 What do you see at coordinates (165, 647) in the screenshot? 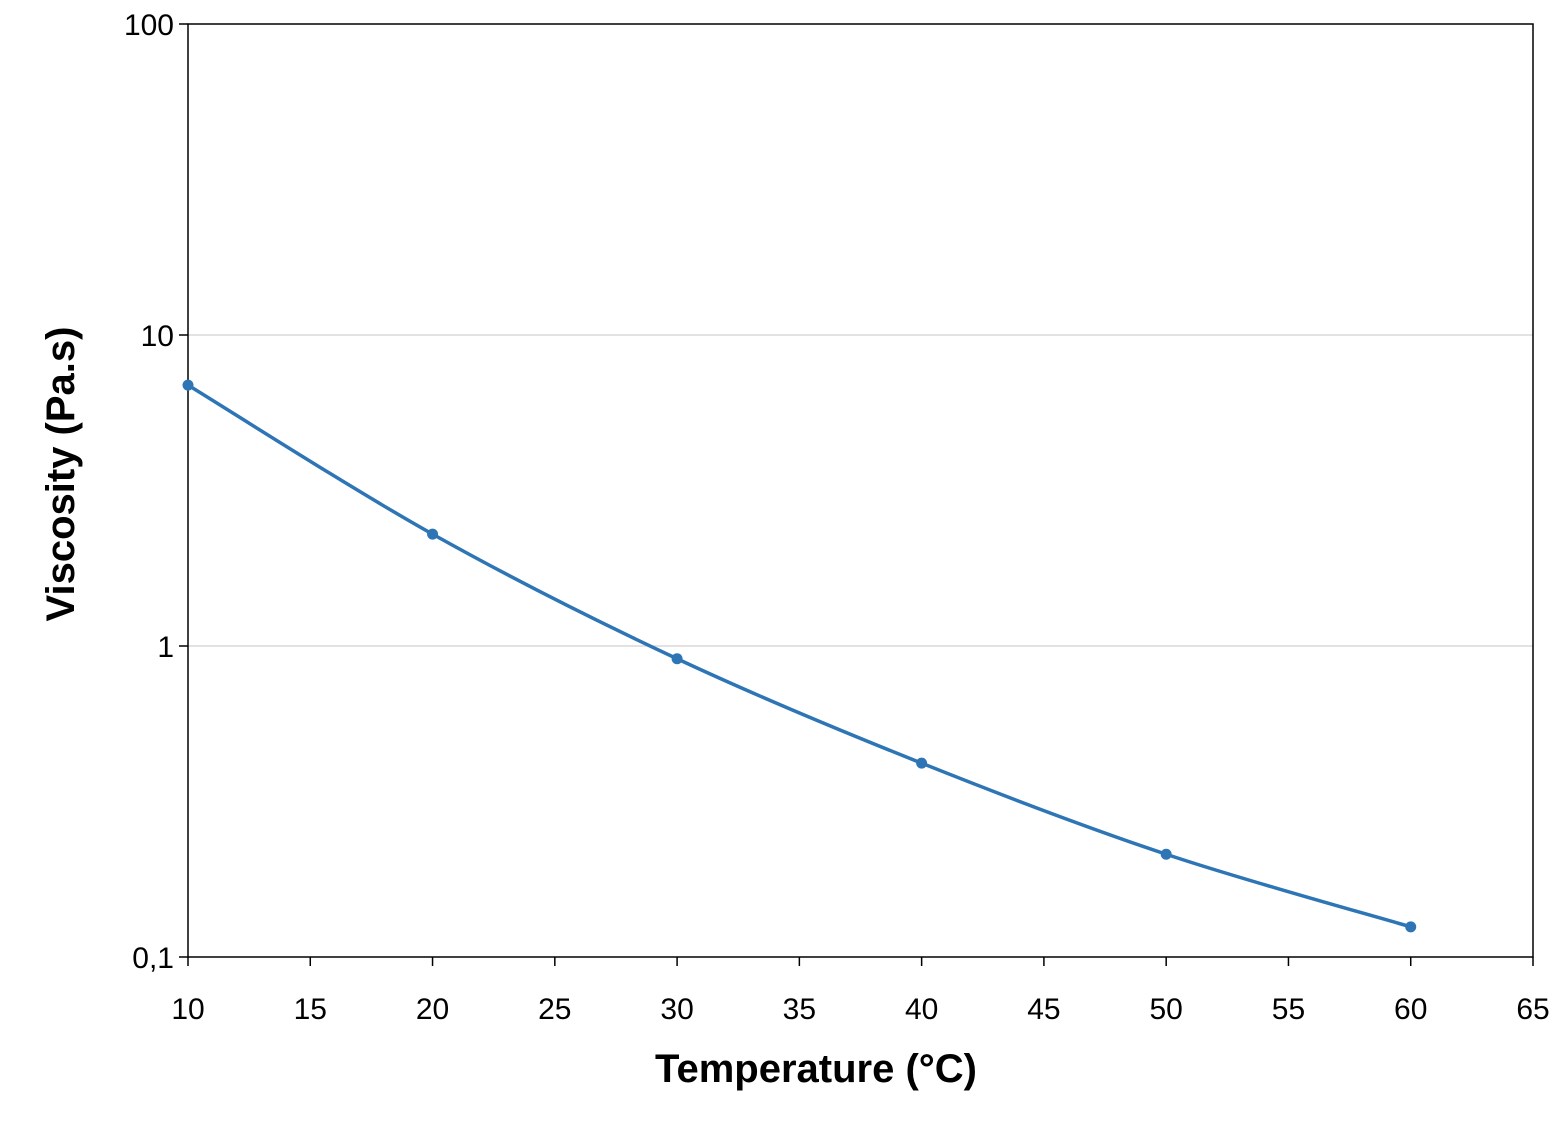
I see `y-tick-label: 1` at bounding box center [165, 647].